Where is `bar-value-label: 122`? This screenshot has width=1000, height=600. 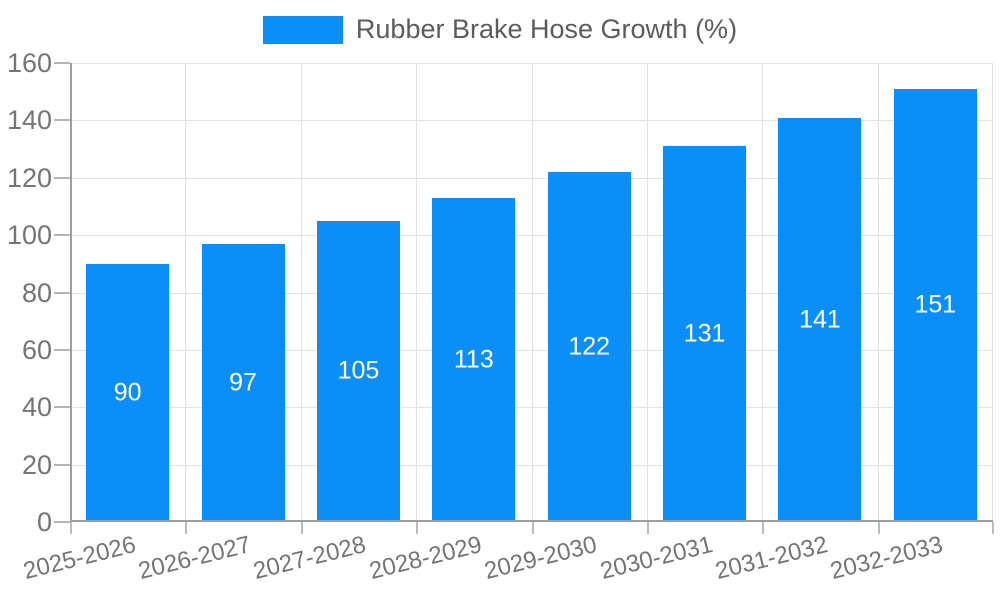 bar-value-label: 122 is located at coordinates (589, 346).